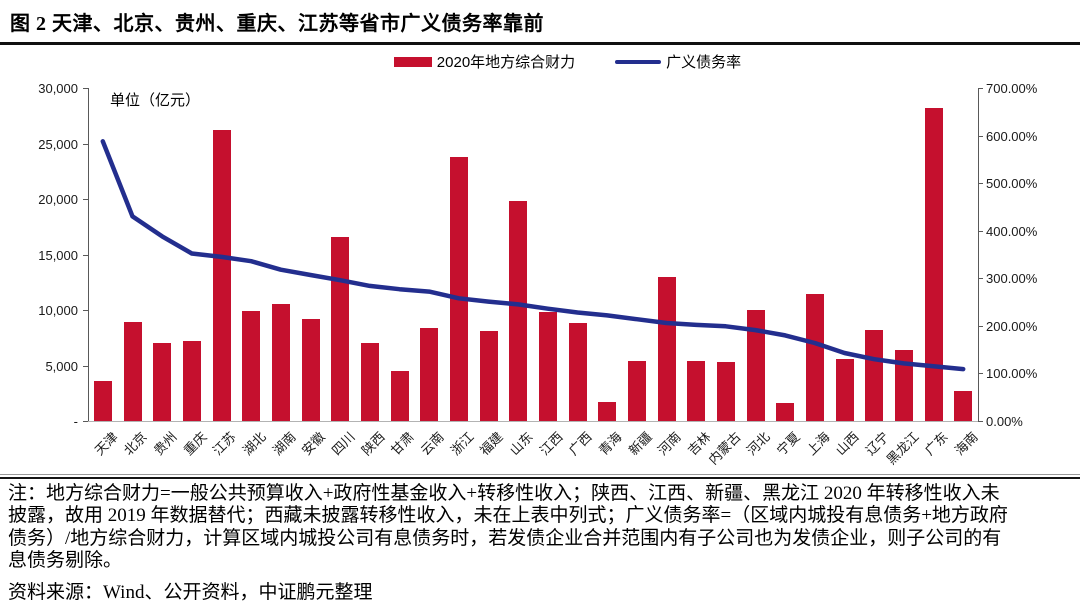 This screenshot has height=615, width=1080. Describe the element at coordinates (75, 421) in the screenshot. I see `left-axis-tick-label: -` at that location.